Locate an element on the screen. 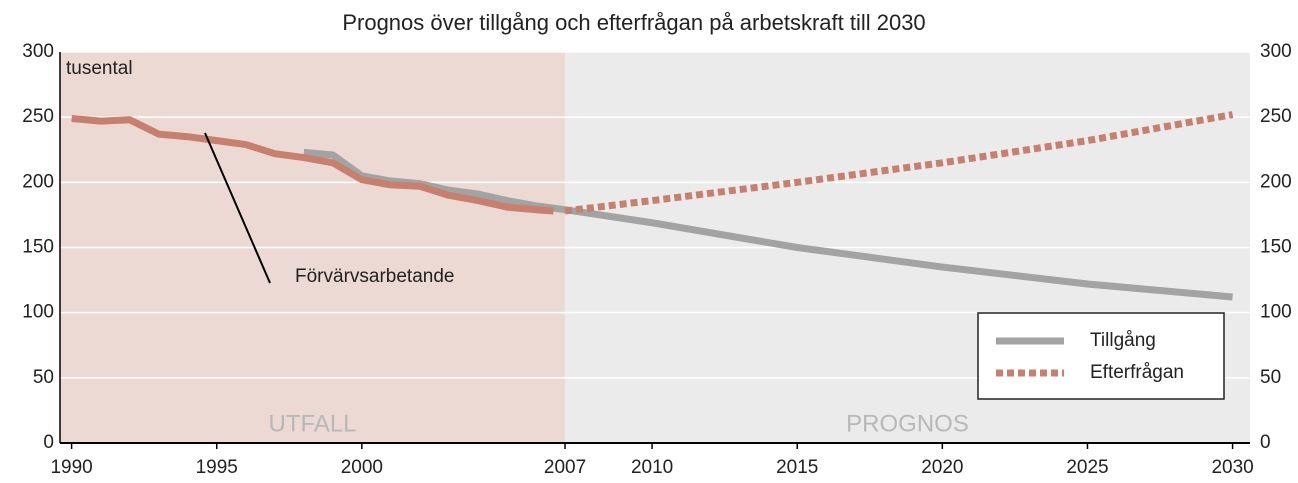  legend-label: Efterfrågan is located at coordinates (1137, 372).